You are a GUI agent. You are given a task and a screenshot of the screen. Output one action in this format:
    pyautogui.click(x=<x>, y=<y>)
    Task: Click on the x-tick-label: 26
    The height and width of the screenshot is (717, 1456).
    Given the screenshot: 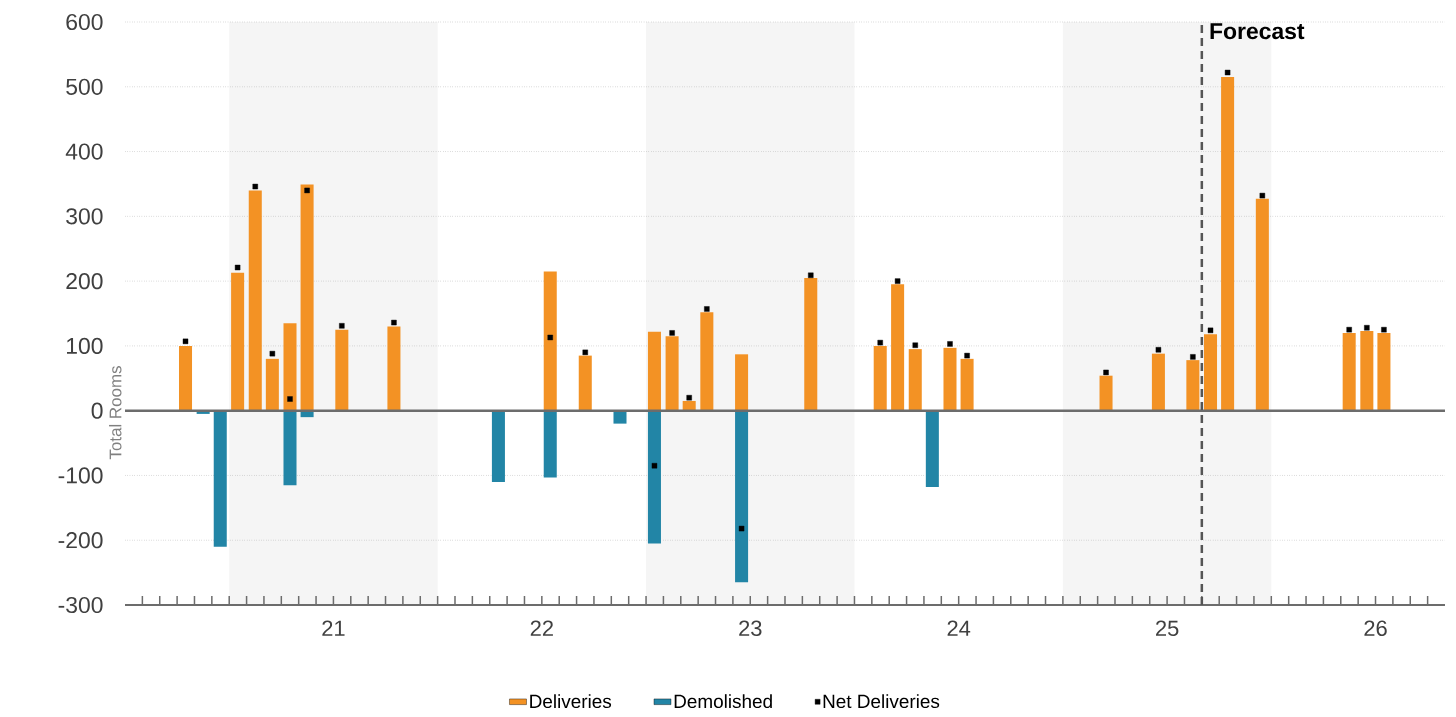 What is the action you would take?
    pyautogui.click(x=1375, y=628)
    